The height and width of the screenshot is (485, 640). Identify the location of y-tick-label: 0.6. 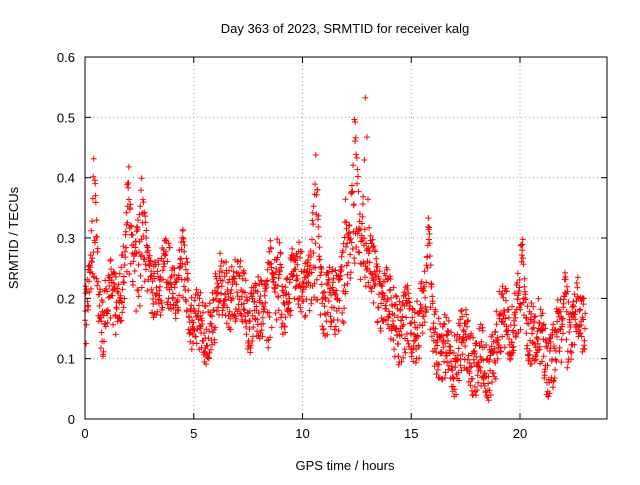
(66, 57).